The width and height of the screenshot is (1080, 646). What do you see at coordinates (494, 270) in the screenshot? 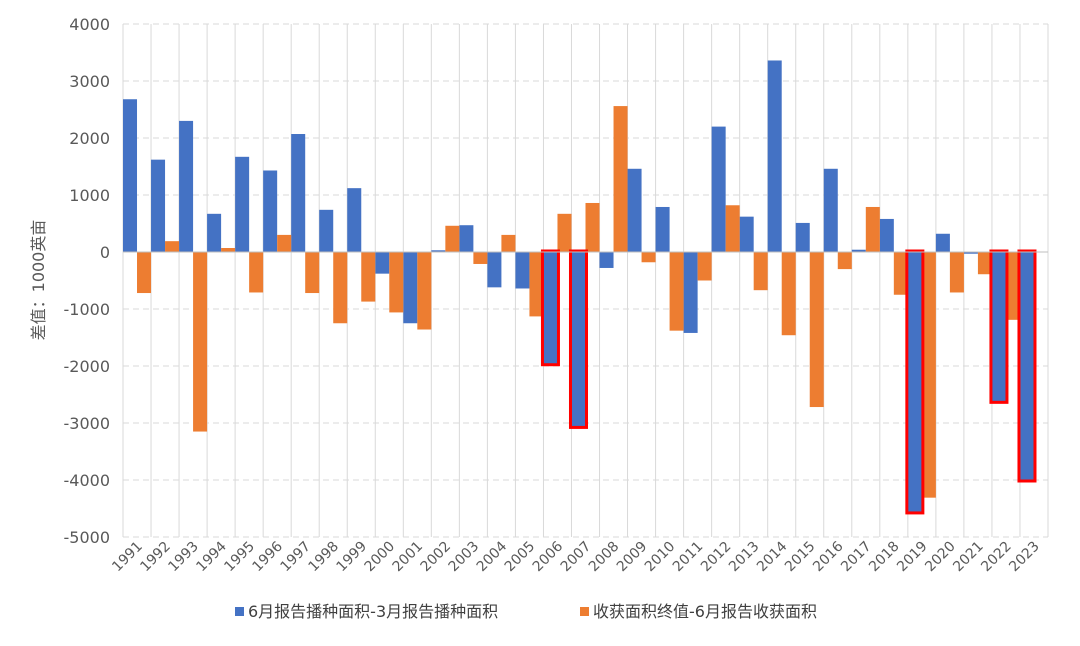
I see `bar-planted-diff-2004` at bounding box center [494, 270].